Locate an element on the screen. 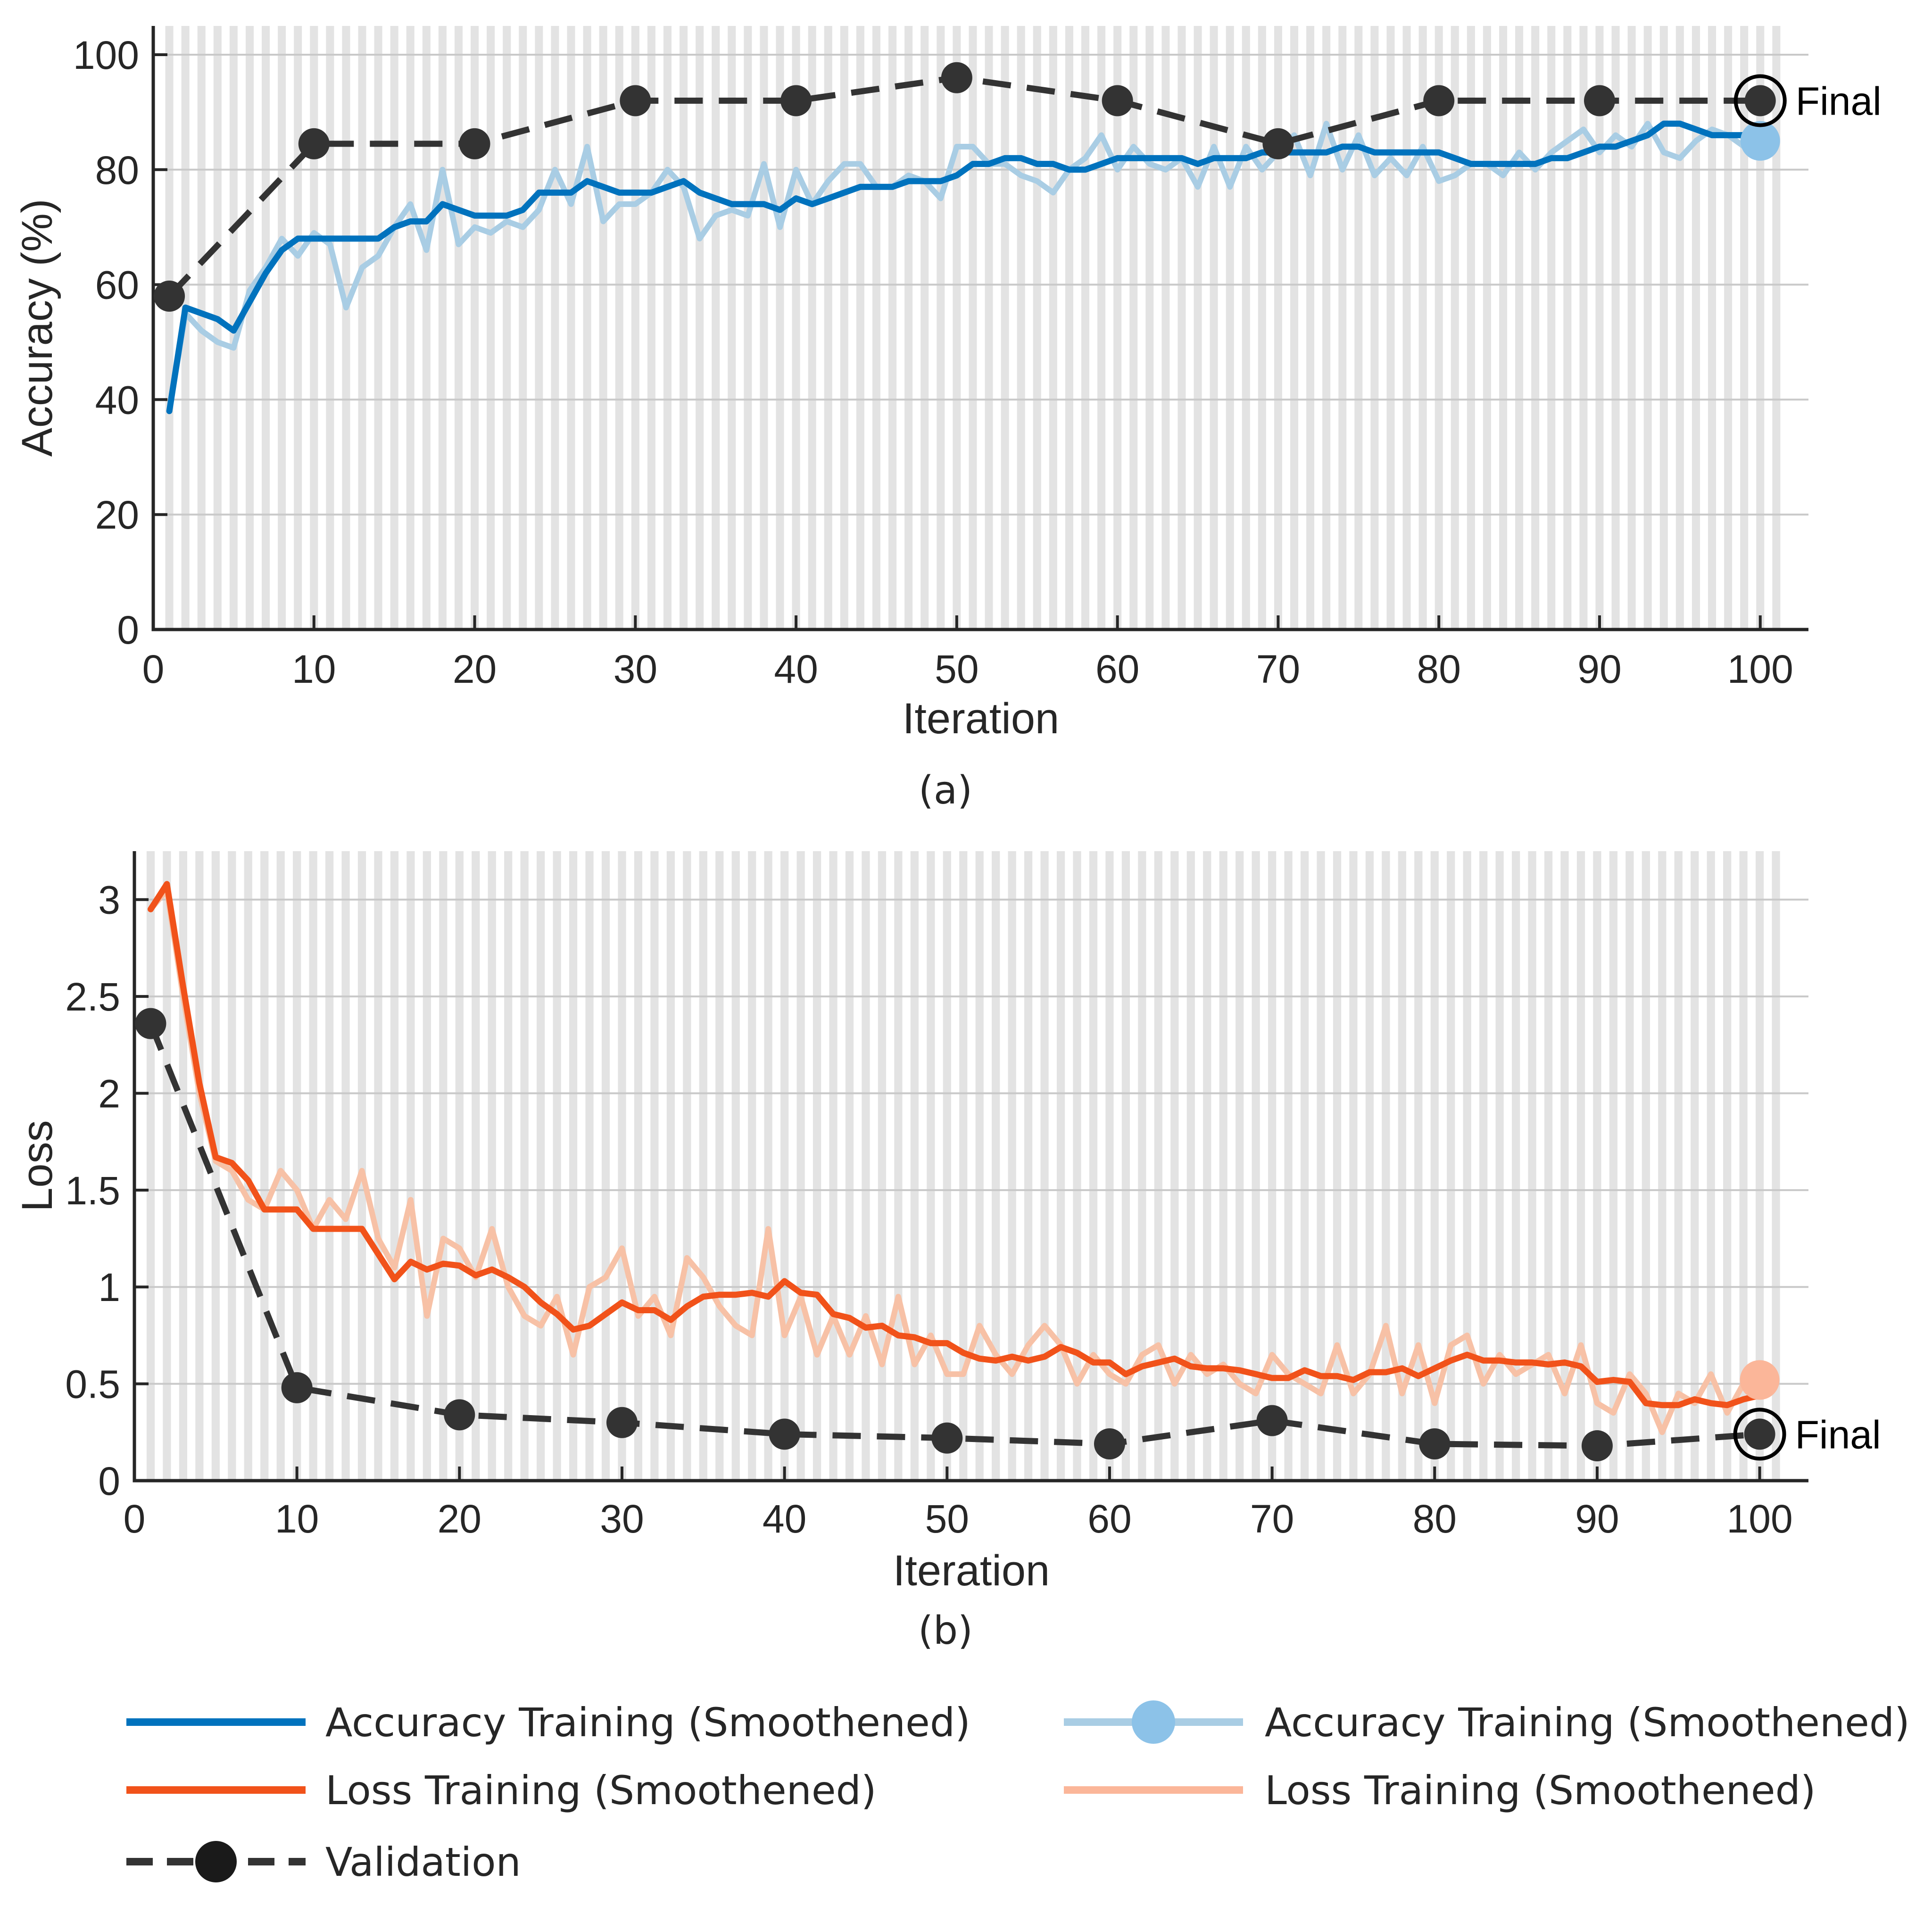 The image size is (1932, 1906). accuracy-x-tick-label: 0 is located at coordinates (153, 669).